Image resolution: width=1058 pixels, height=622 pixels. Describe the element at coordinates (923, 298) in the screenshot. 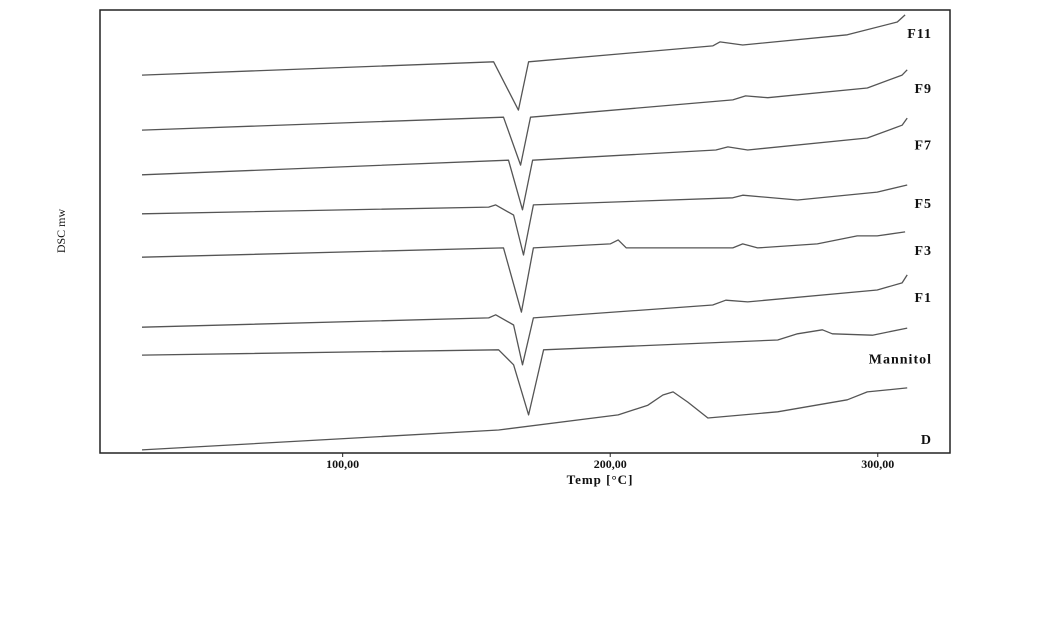

I see `series-label: F1` at that location.